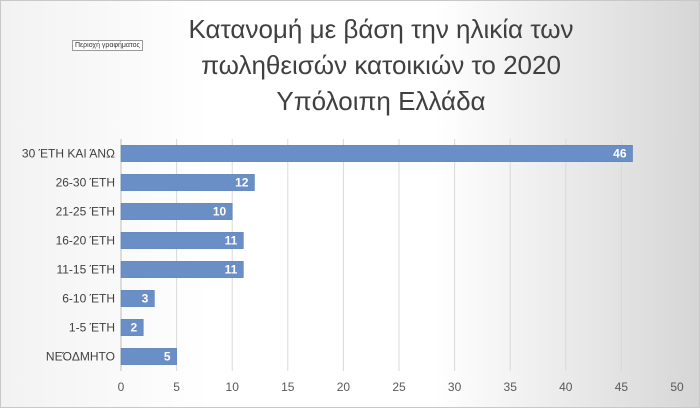  I want to click on data-label-6: 2, so click(134, 328).